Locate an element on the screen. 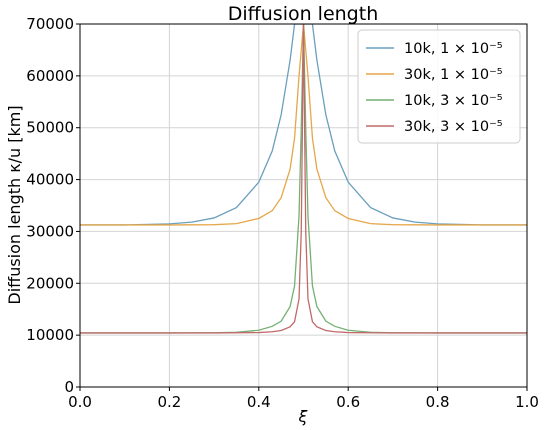 The image size is (550, 430). legend-label: 10k, 1 × 10⁻⁵ is located at coordinates (453, 49).